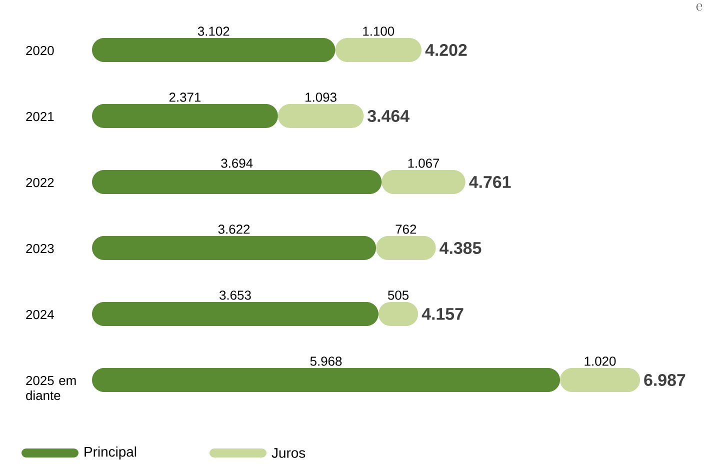  What do you see at coordinates (289, 453) in the screenshot?
I see `legend-label: Juros` at bounding box center [289, 453].